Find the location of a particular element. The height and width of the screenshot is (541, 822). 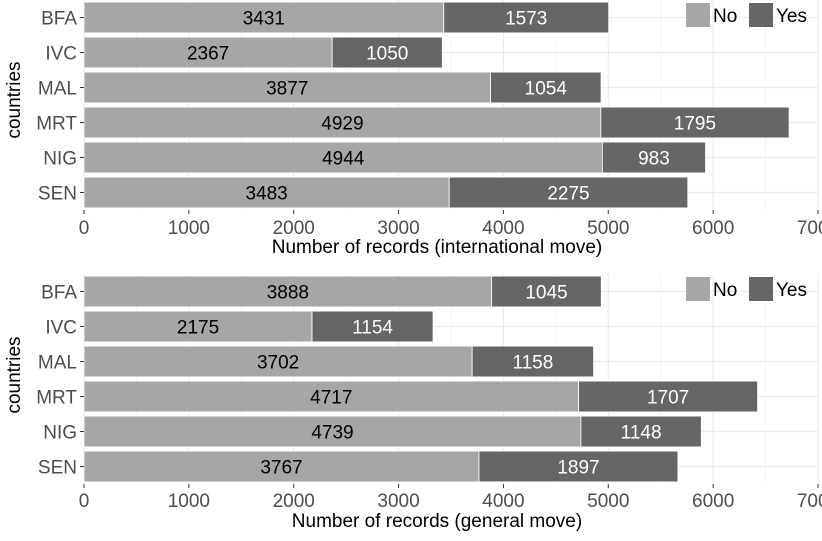

data-label-no-ivc: 2367 is located at coordinates (208, 54).